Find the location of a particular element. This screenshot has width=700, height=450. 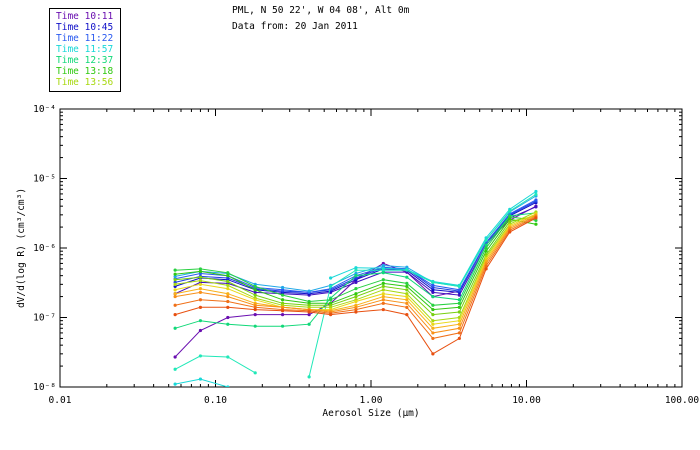

legend-entry: Time 12:37 is located at coordinates (85, 60).